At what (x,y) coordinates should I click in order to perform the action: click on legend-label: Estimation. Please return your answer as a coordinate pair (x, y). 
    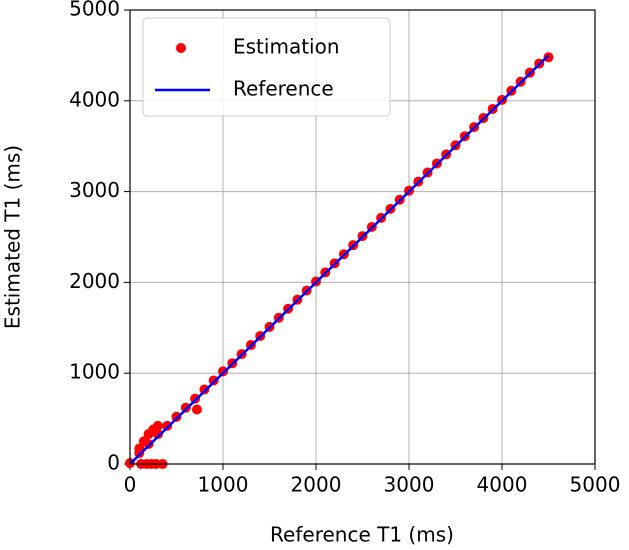
    Looking at the image, I should click on (286, 47).